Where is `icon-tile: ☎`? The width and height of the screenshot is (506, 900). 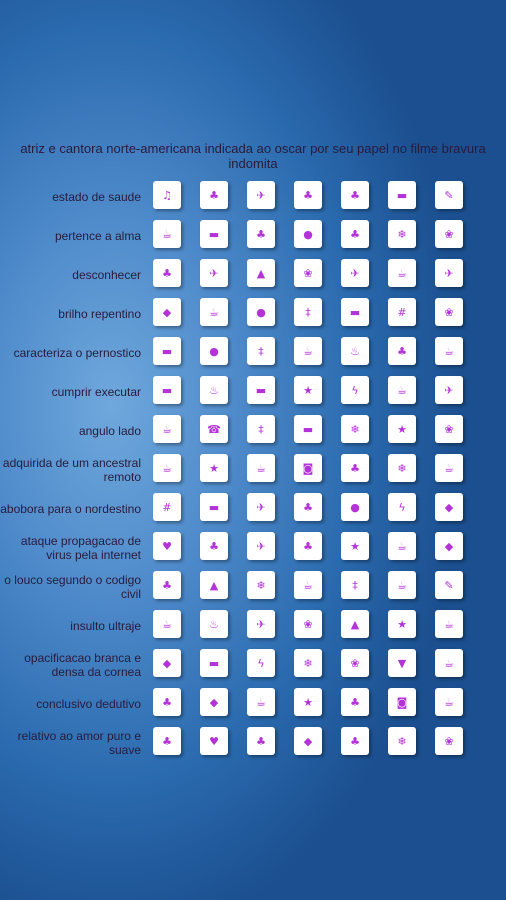
icon-tile: ☎ is located at coordinates (214, 429).